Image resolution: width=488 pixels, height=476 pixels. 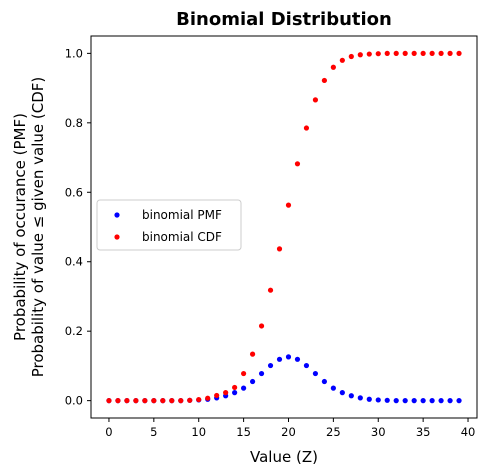 I want to click on legend: binomial PMF binomial CDF, so click(x=169, y=225).